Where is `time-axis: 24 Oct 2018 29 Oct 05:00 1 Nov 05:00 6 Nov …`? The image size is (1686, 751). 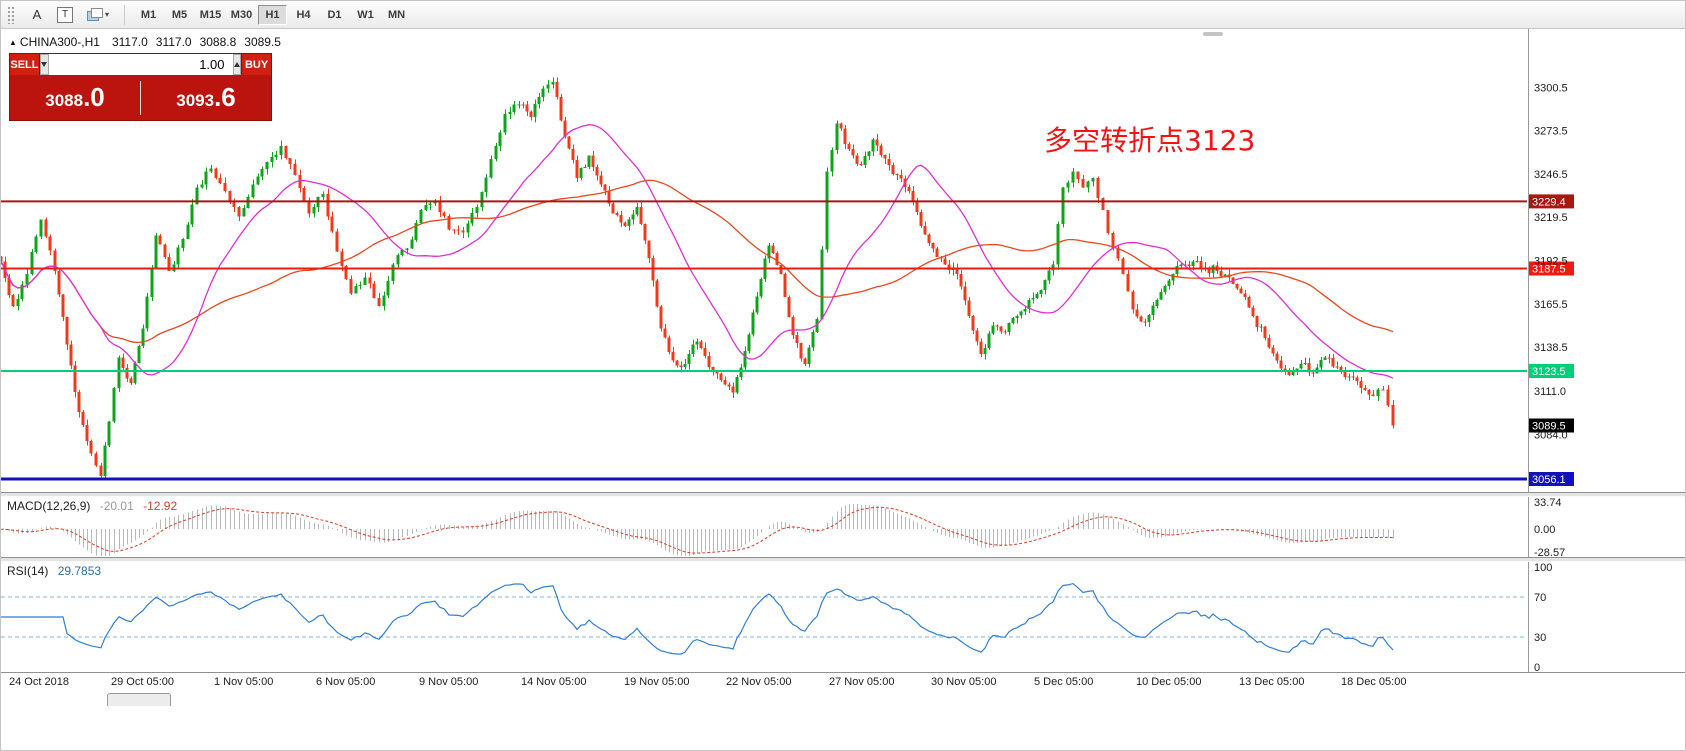
time-axis: 24 Oct 2018 29 Oct 05:00 1 Nov 05:00 6 Nov … is located at coordinates (843, 683).